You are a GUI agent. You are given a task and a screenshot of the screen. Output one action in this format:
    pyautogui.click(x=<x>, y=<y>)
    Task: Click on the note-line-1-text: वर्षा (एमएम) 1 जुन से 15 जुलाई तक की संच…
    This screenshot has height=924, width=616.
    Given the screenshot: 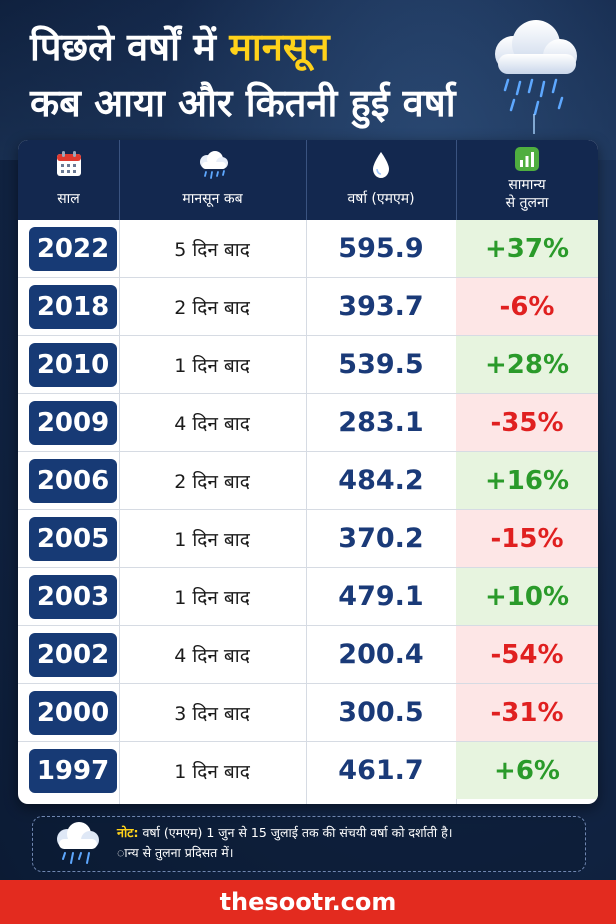 What is the action you would take?
    pyautogui.click(x=295, y=832)
    